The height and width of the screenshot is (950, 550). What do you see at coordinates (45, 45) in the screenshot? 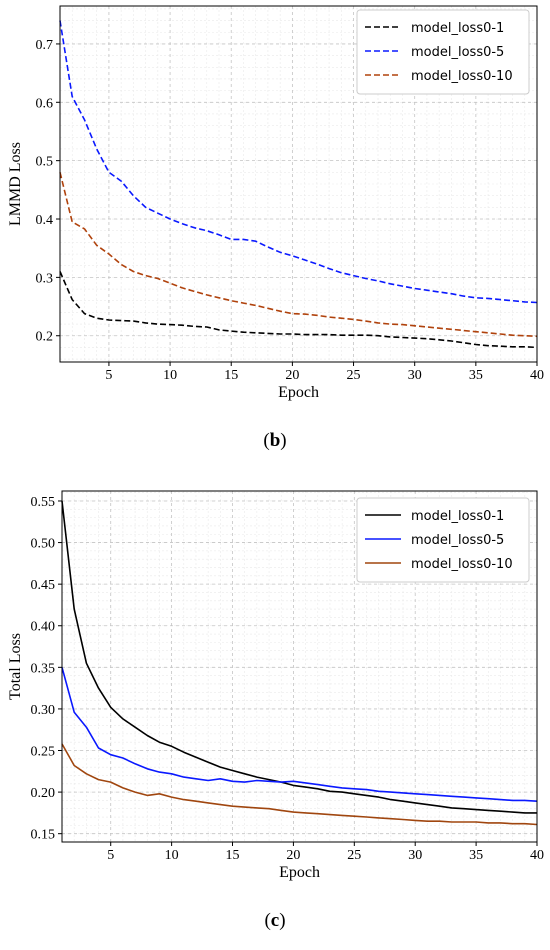
I see `y-tick-label: 0.7` at bounding box center [45, 45].